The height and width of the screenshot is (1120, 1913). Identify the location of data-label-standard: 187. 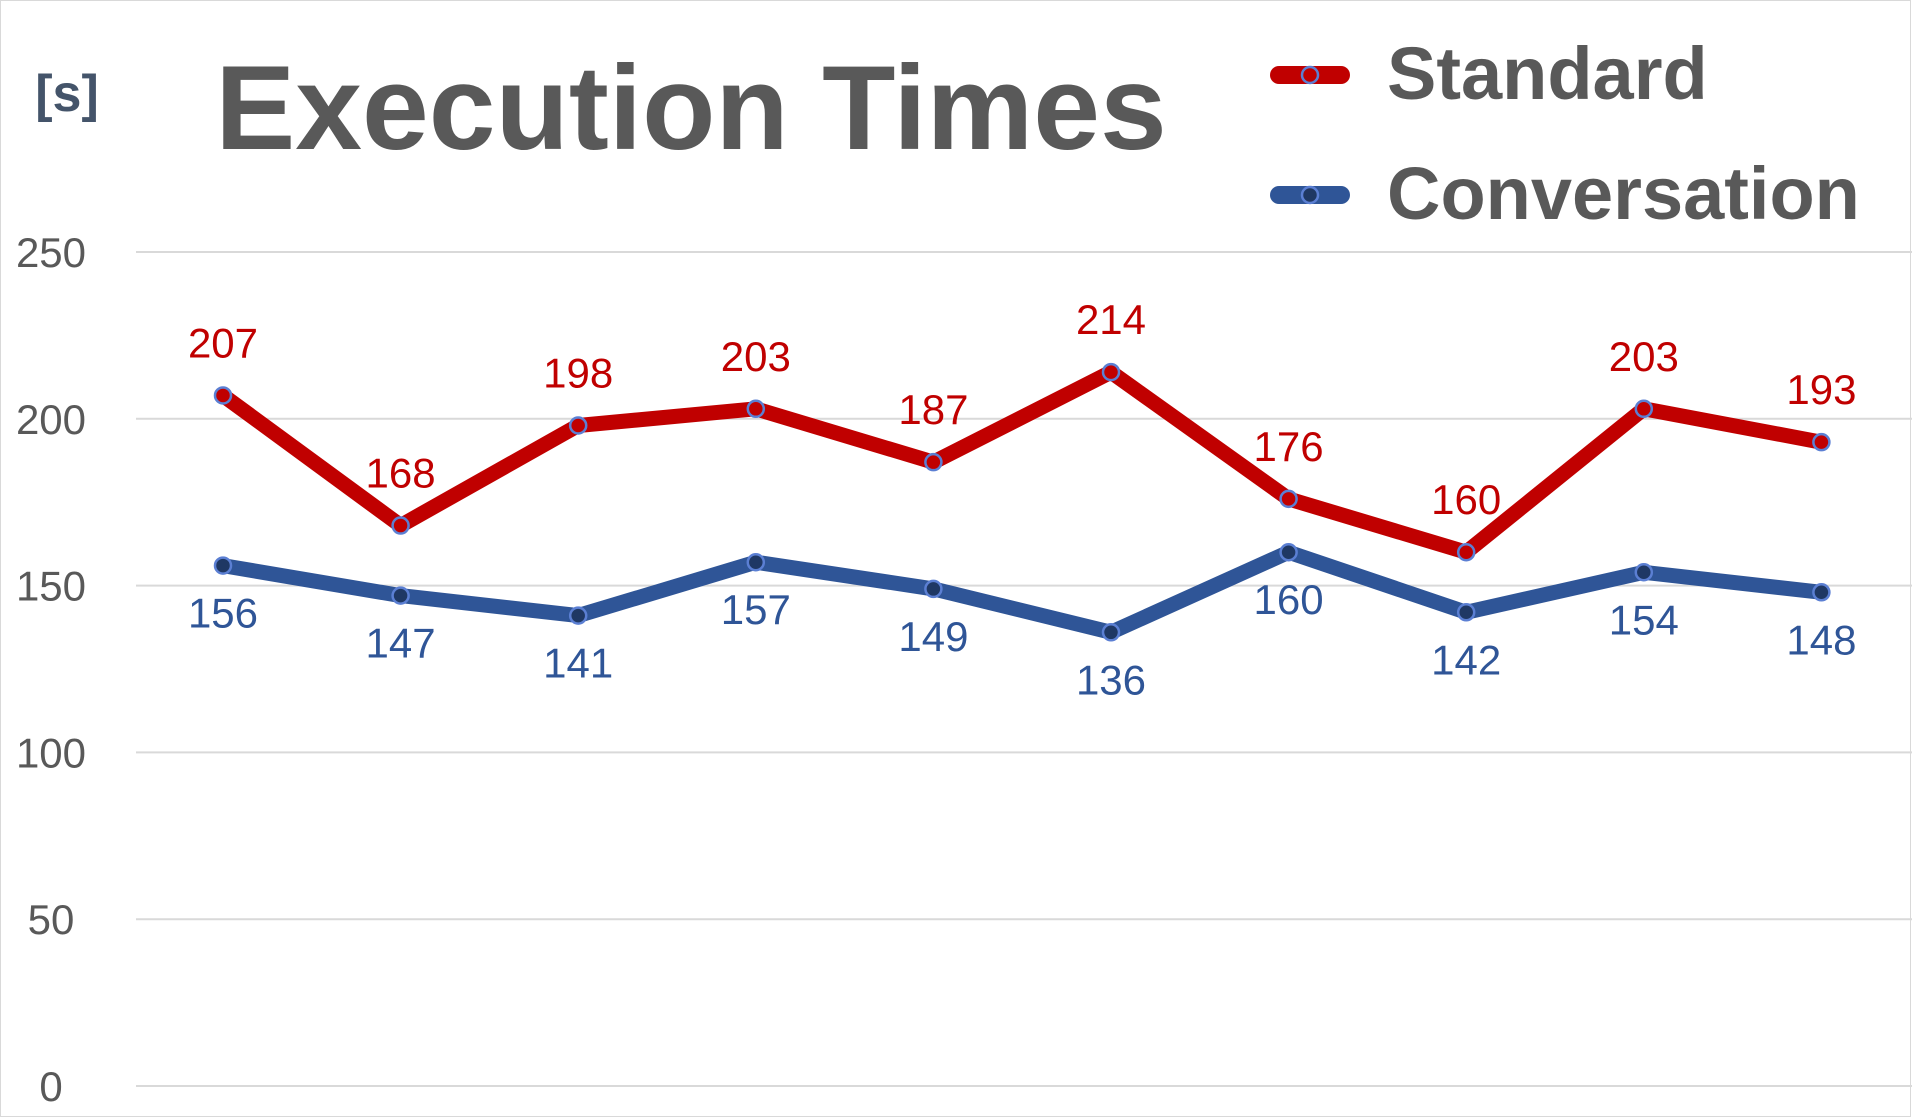
(933, 409).